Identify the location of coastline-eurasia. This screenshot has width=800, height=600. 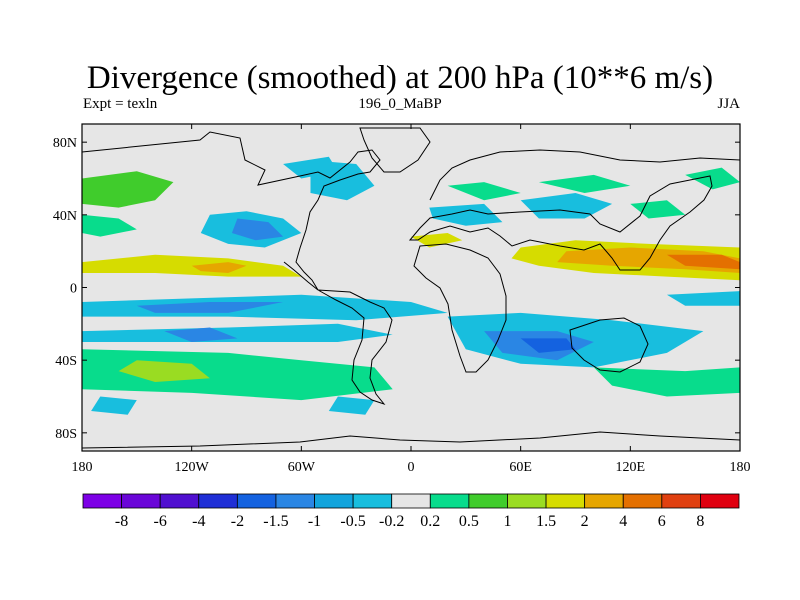
(560, 223).